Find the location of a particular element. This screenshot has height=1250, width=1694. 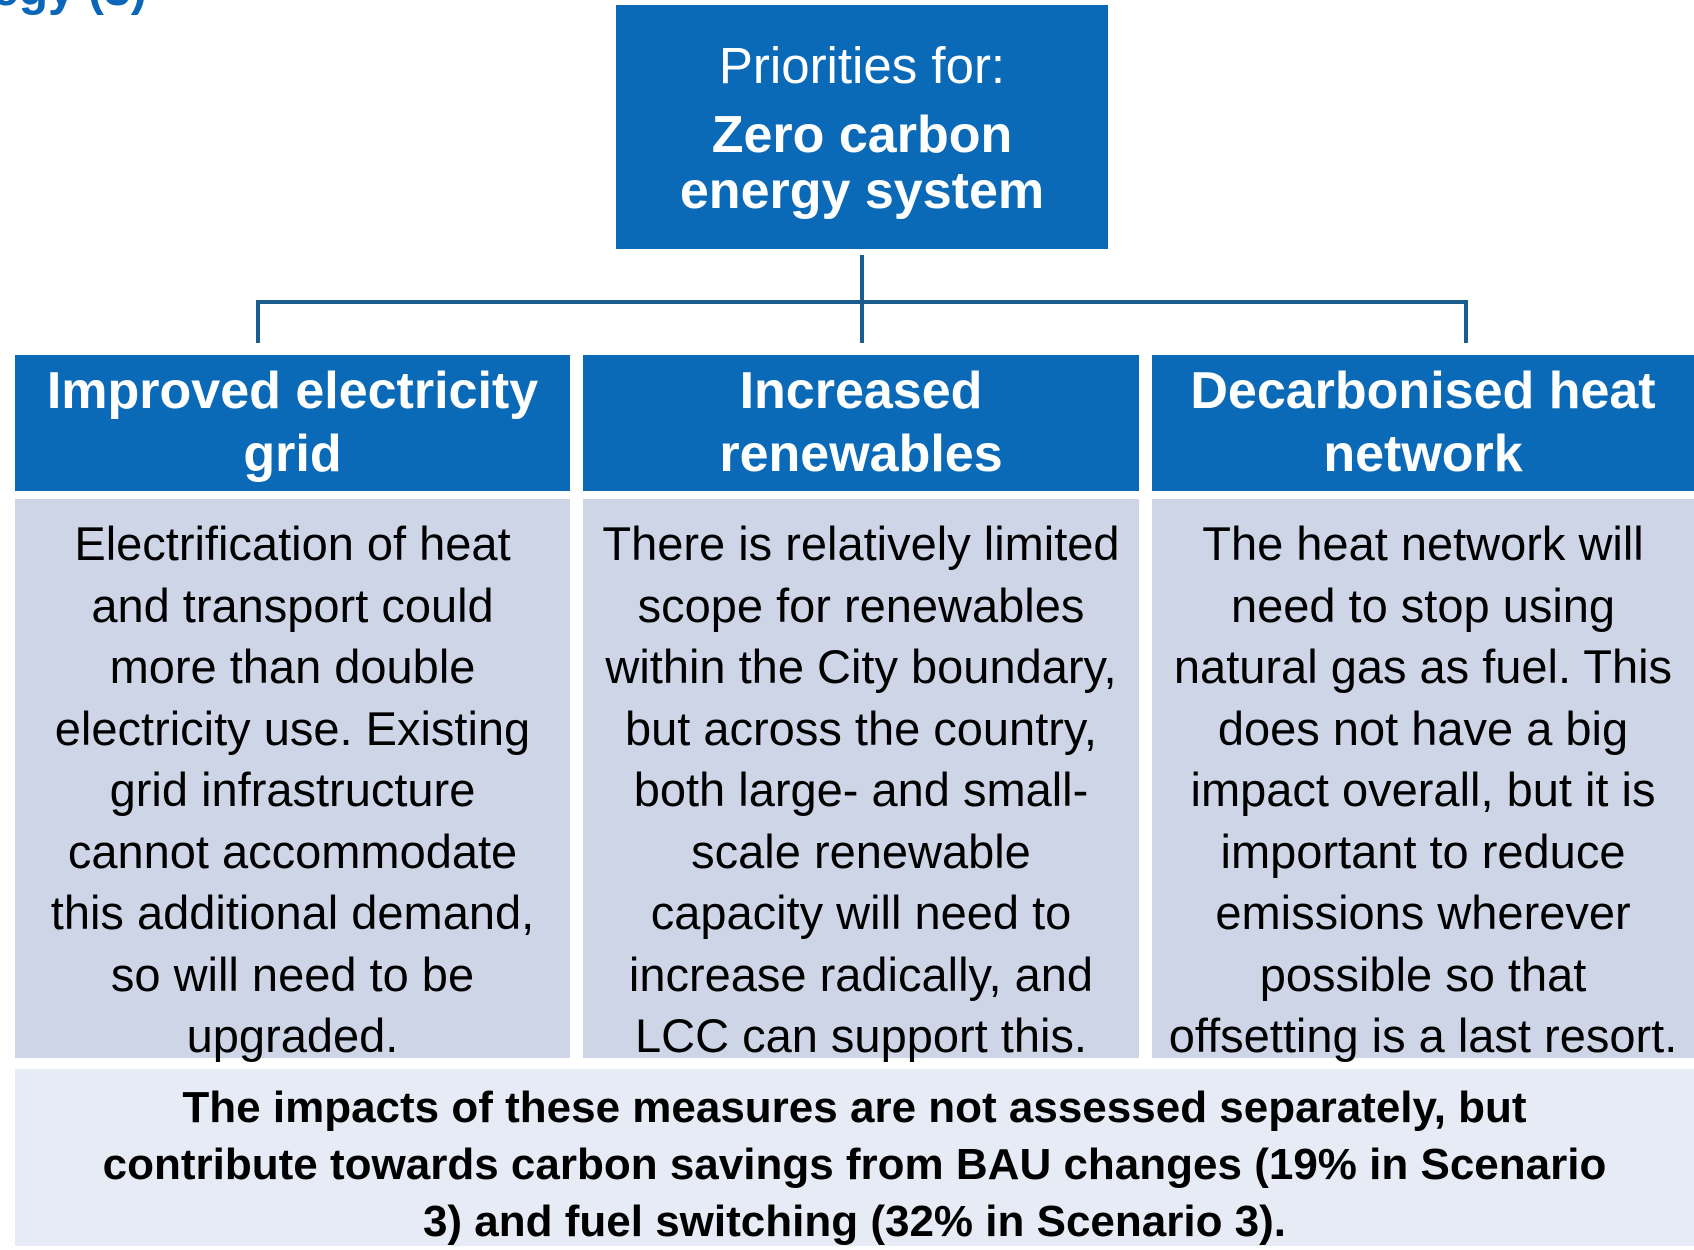

body-line: electricity use. Existing is located at coordinates (292, 728).